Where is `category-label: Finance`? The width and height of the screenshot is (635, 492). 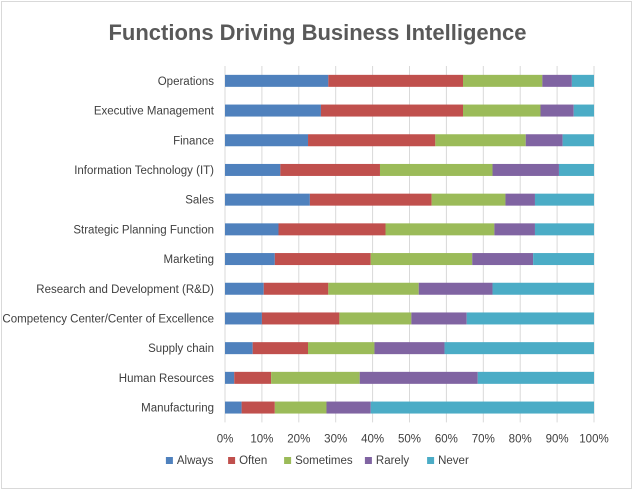 category-label: Finance is located at coordinates (193, 141).